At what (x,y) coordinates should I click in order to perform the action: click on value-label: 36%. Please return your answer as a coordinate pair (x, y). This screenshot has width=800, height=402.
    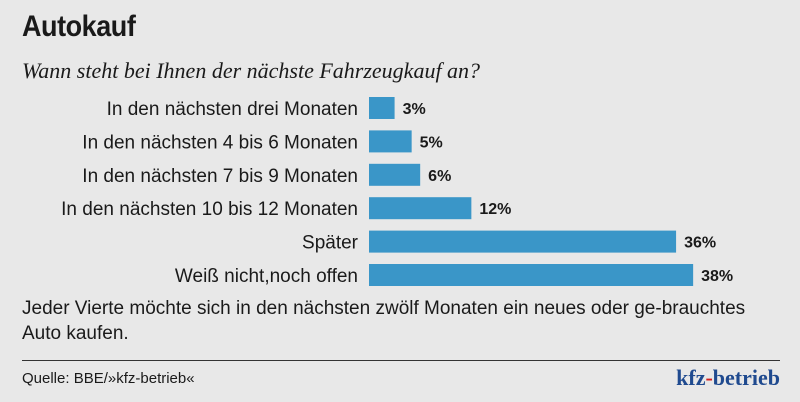
    Looking at the image, I should click on (700, 243).